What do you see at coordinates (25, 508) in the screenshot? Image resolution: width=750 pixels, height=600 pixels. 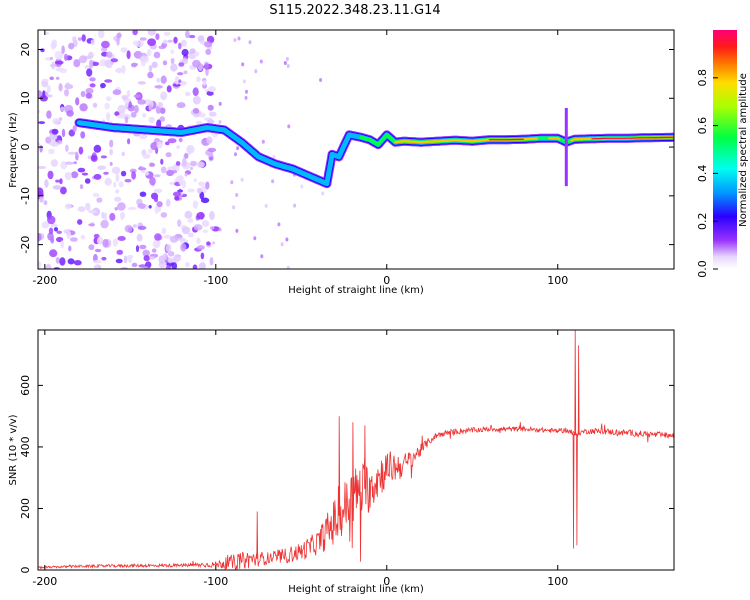 I see `y-tick-label: 200` at bounding box center [25, 508].